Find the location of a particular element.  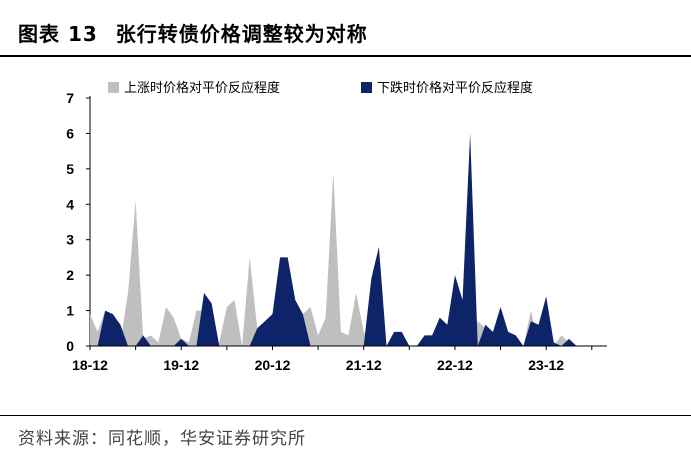

y-tick-label: 4 is located at coordinates (70, 204).